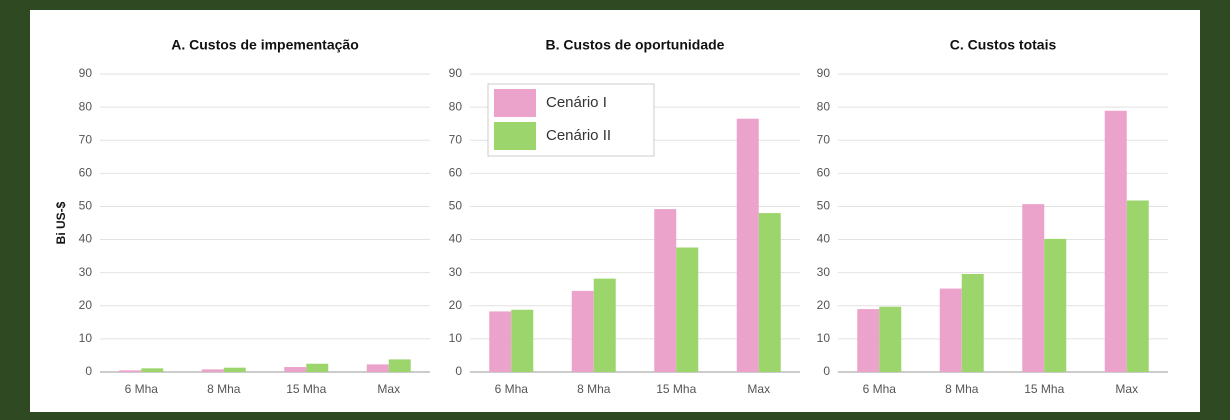 The width and height of the screenshot is (1230, 420). Describe the element at coordinates (1003, 45) in the screenshot. I see `chart-title: C. Custos totais` at that location.